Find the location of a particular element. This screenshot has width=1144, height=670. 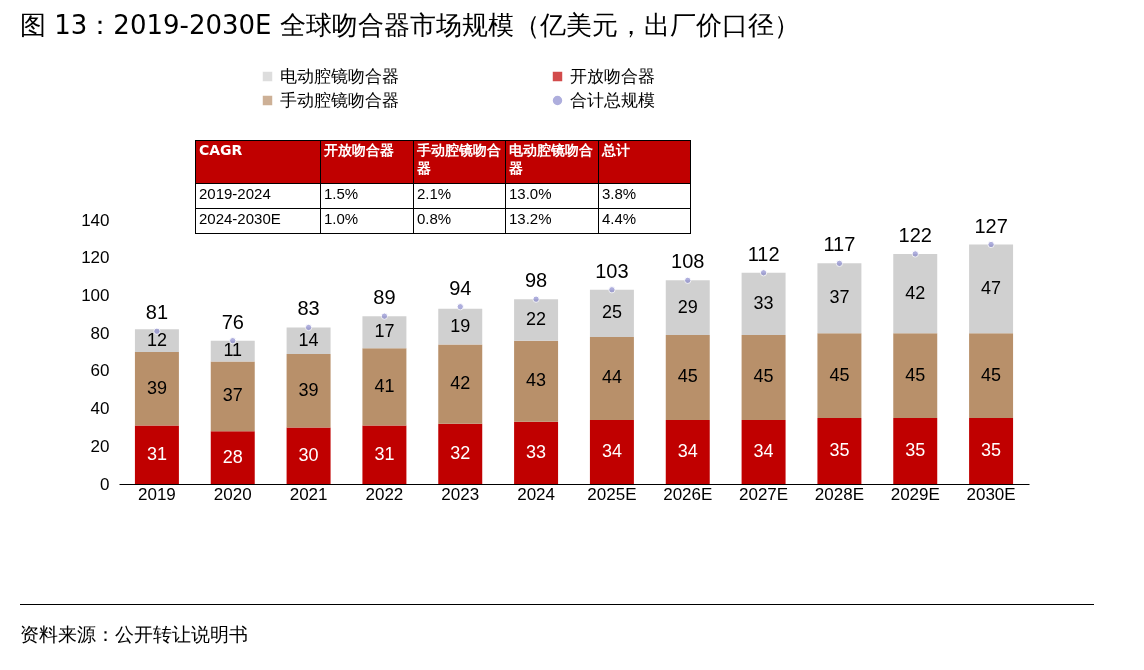

y-tick-label: 120 is located at coordinates (95, 258).